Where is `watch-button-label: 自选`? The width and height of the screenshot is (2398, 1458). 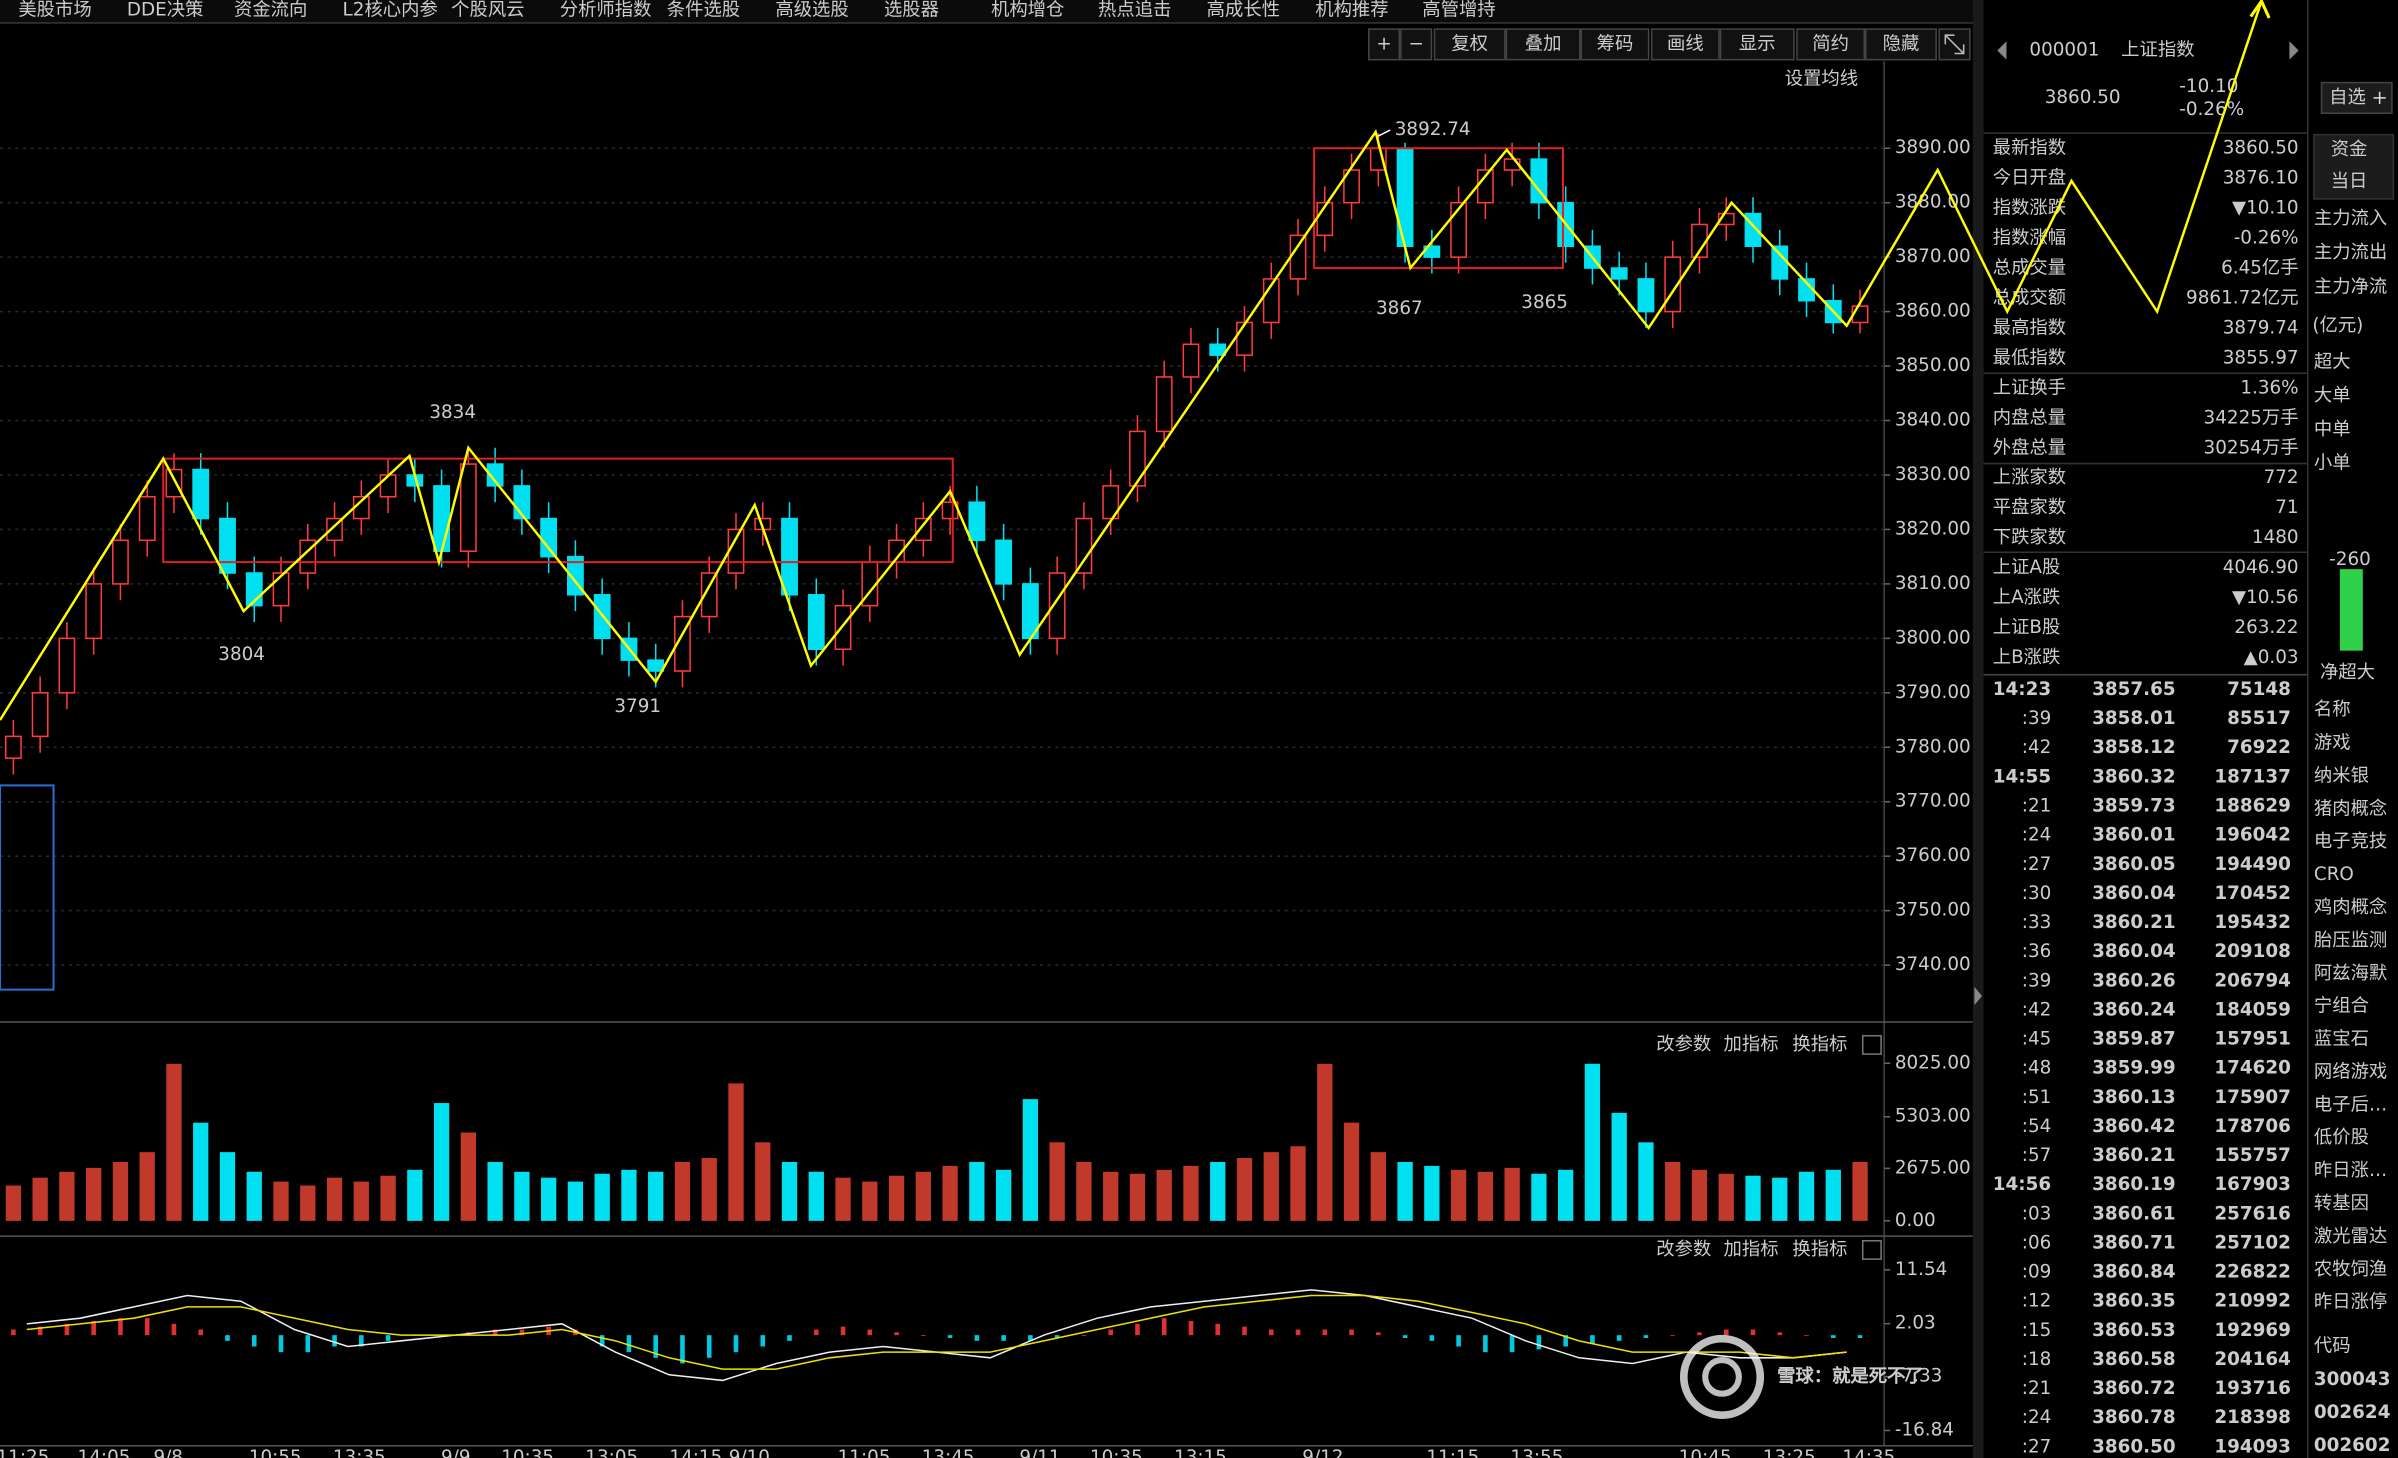 watch-button-label: 自选 is located at coordinates (2347, 97).